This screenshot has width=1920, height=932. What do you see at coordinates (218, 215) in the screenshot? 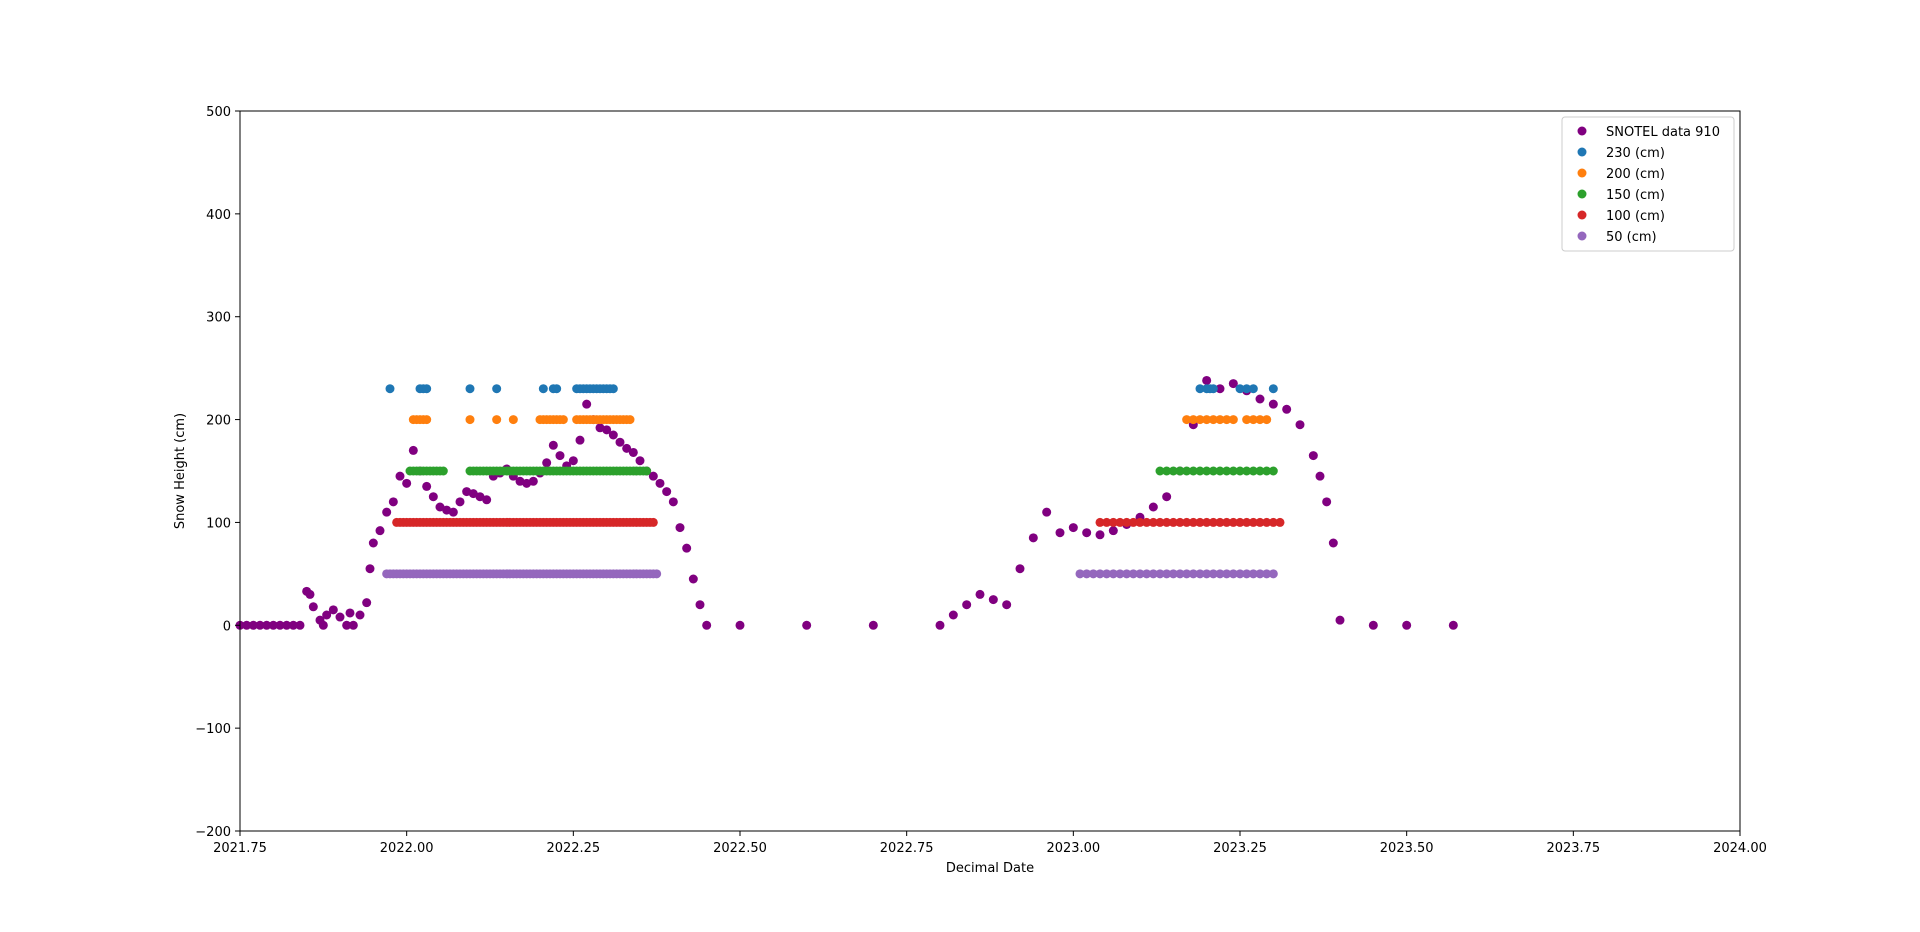
I see `y-tick-label: 400` at bounding box center [218, 215].